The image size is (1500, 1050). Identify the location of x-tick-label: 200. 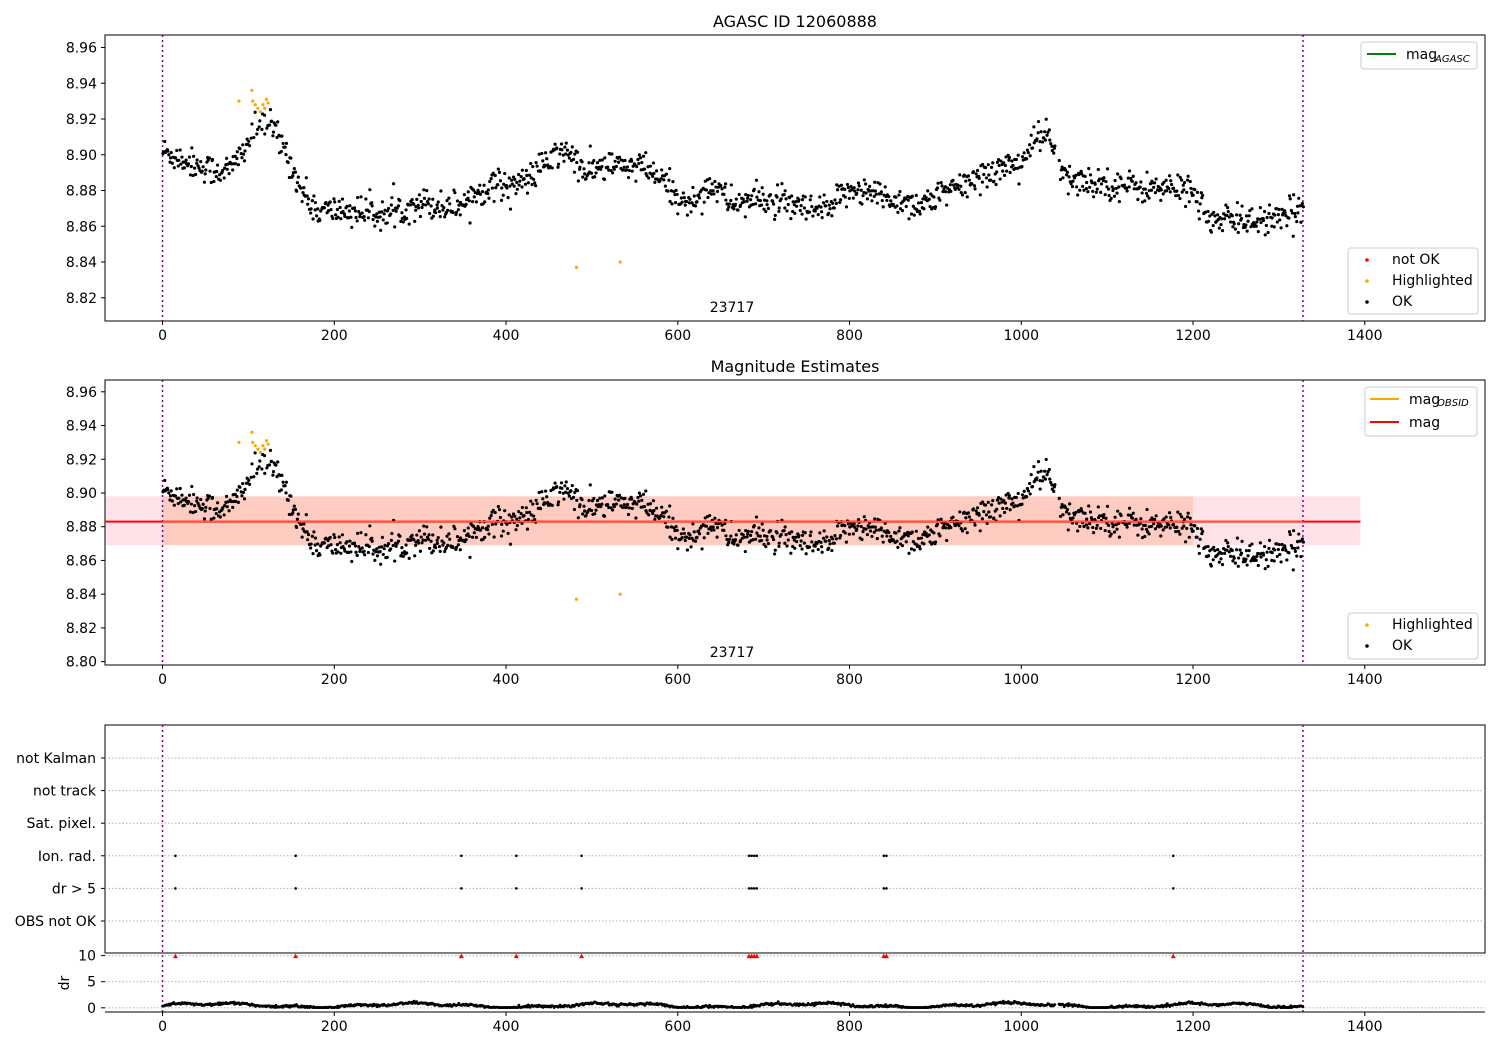
(334, 680).